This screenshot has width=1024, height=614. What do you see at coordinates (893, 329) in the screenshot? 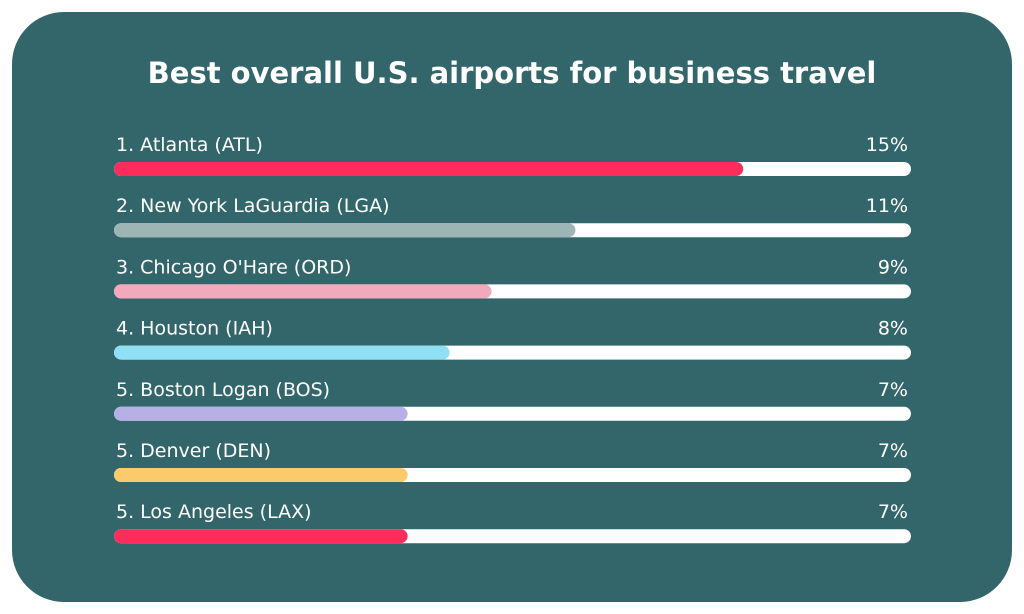
I see `value-label: 8%` at bounding box center [893, 329].